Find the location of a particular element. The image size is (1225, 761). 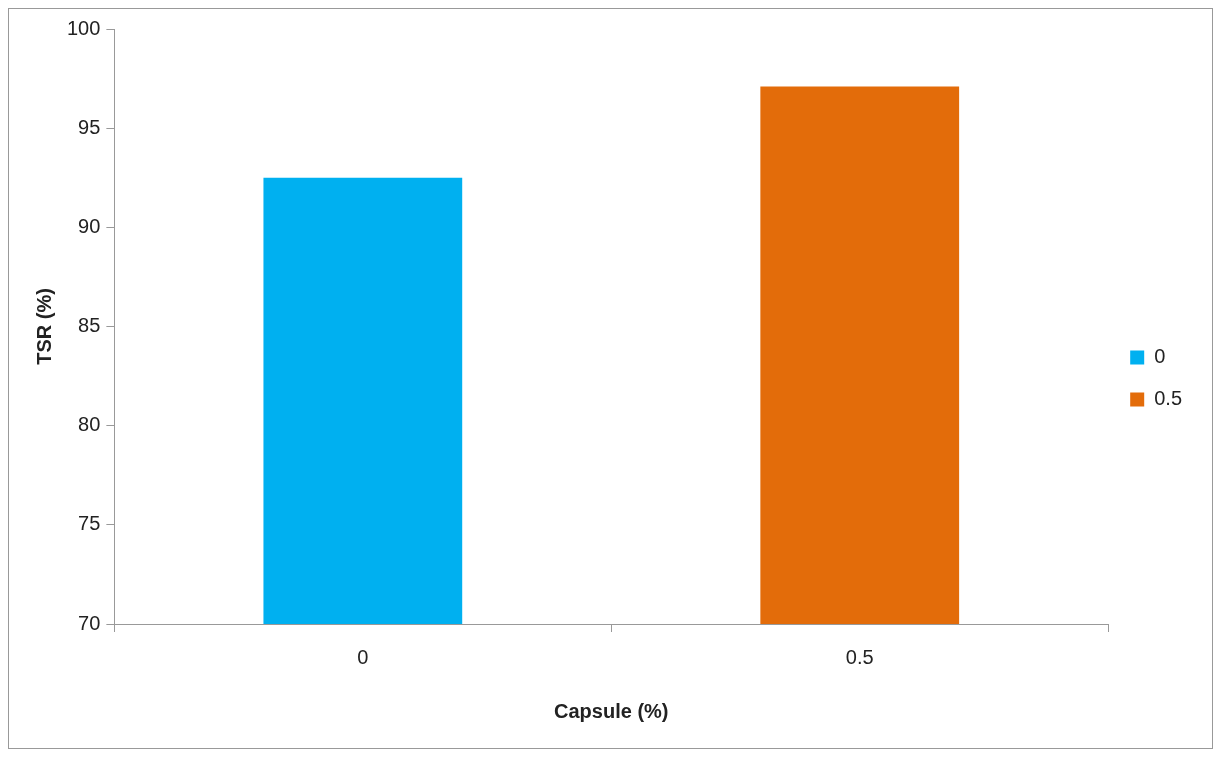

y-tick-label: 95 is located at coordinates (89, 126).